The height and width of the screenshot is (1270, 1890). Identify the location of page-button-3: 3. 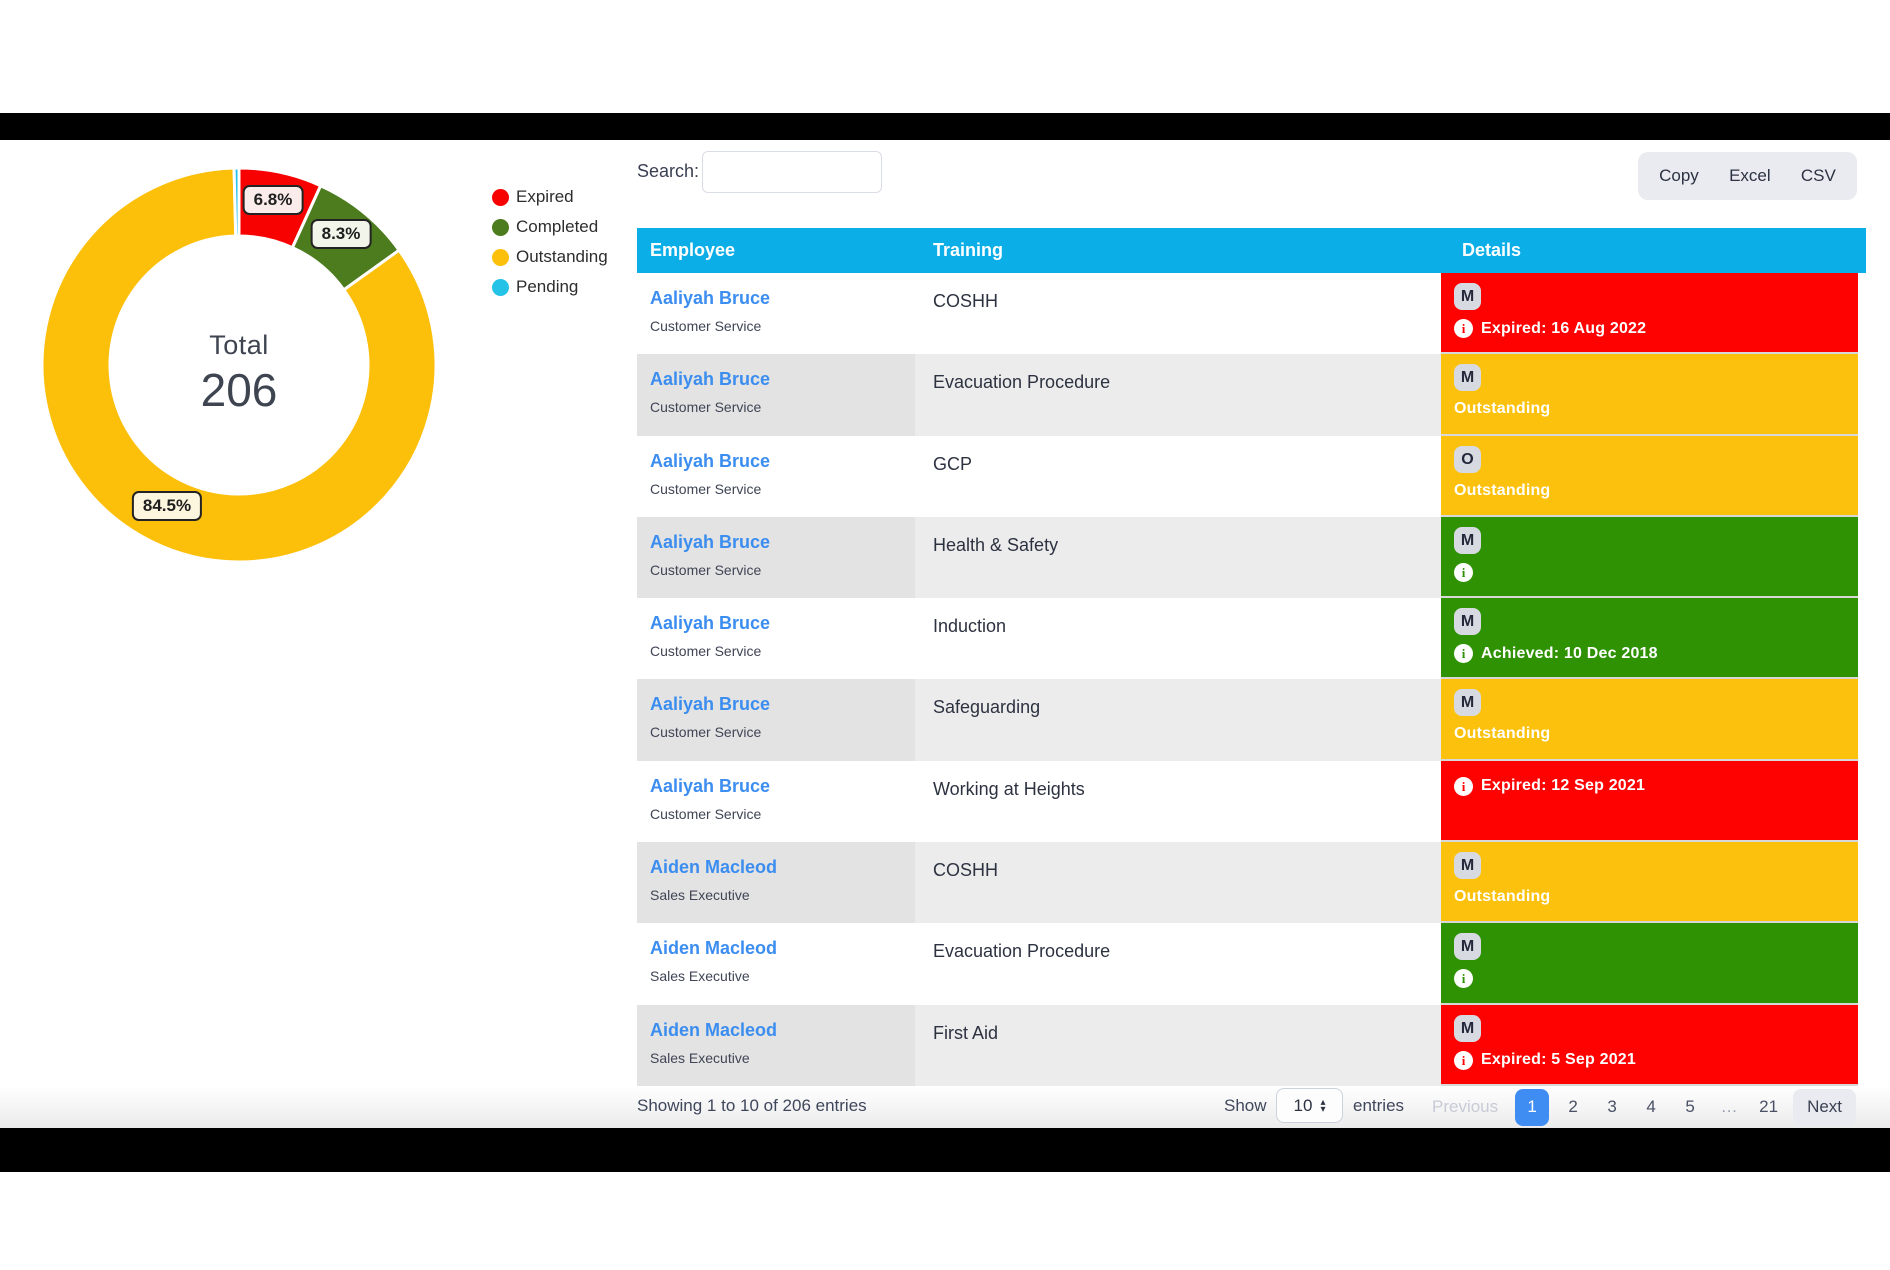
(1612, 1106).